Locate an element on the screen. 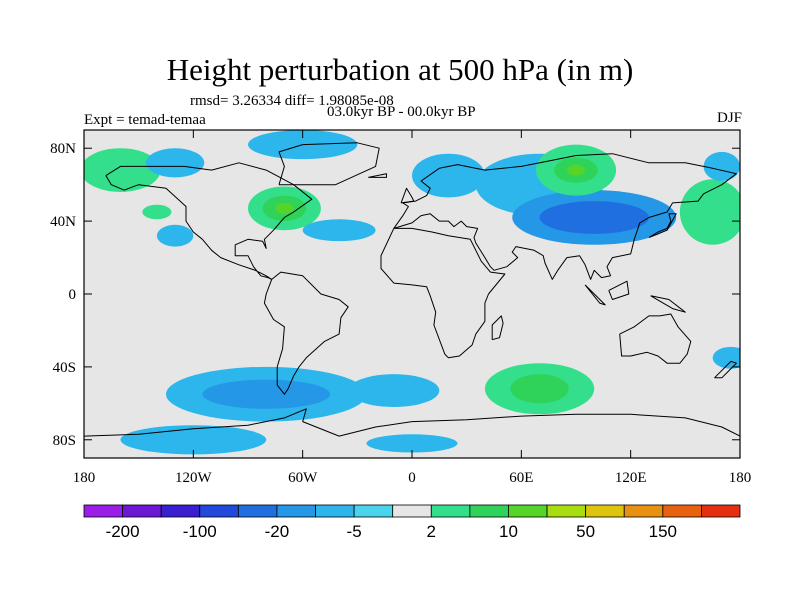  y-tick-label-3: 40S is located at coordinates (64, 368).